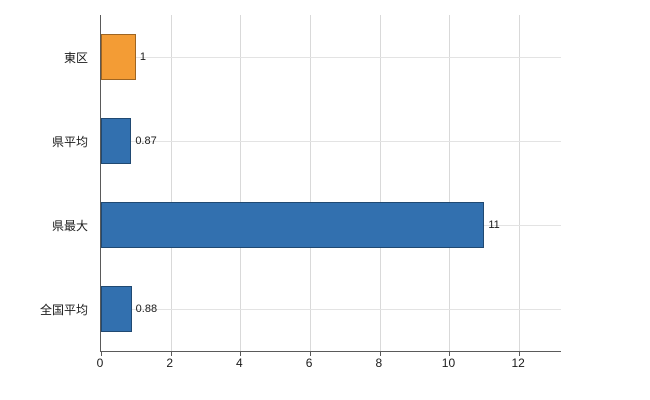 The height and width of the screenshot is (400, 650). I want to click on x-tick-label: 2, so click(170, 363).